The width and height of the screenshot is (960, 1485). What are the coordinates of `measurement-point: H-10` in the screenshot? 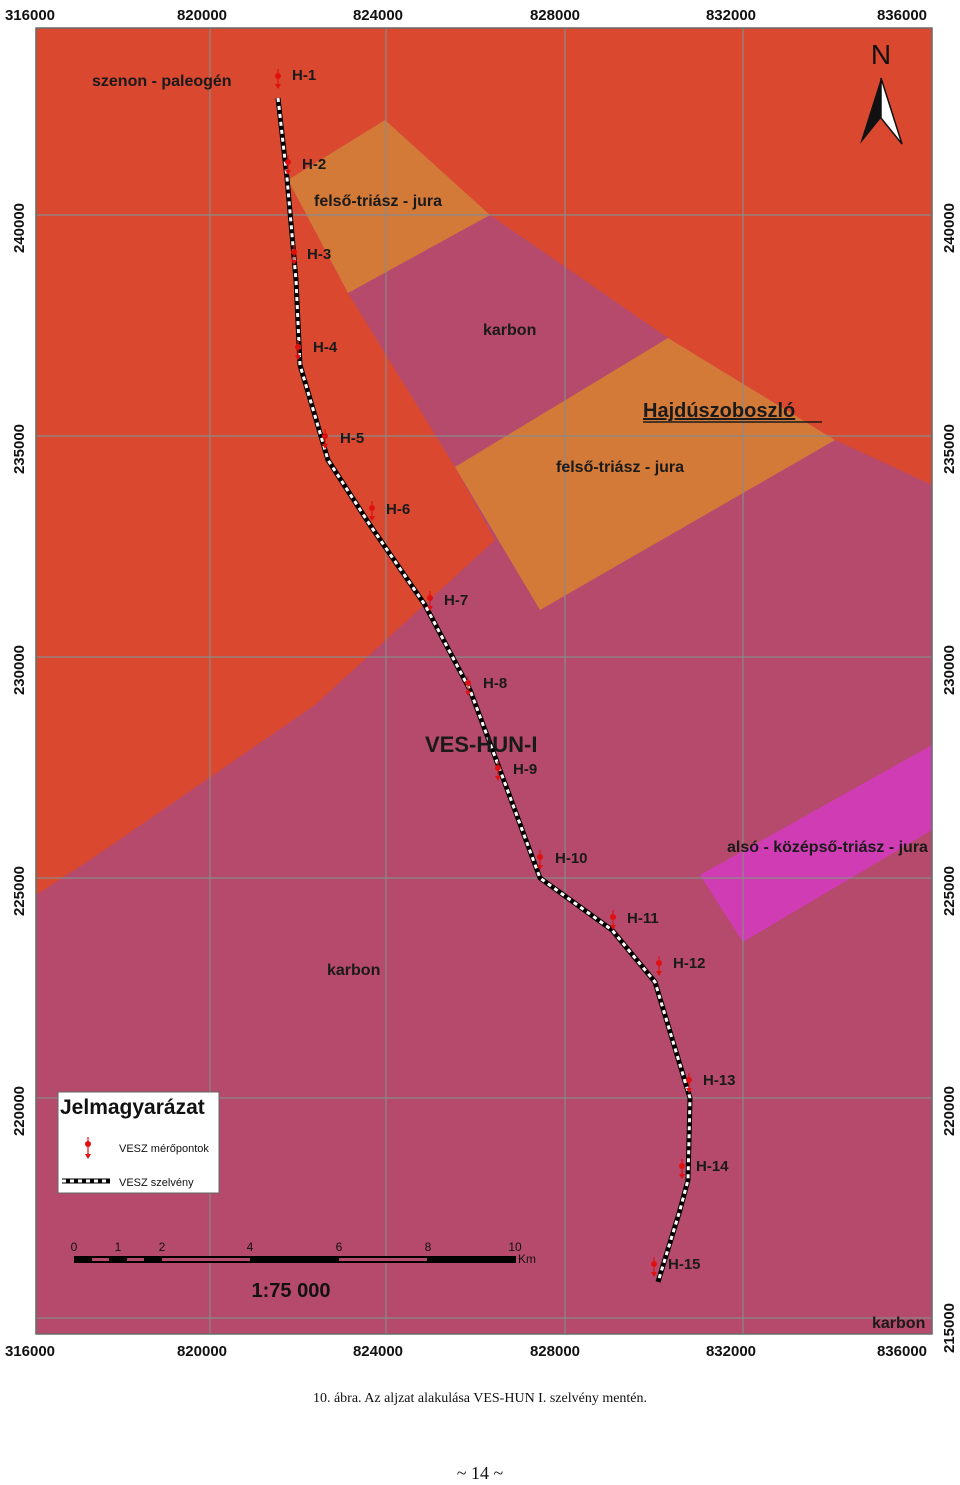 It's located at (562, 860).